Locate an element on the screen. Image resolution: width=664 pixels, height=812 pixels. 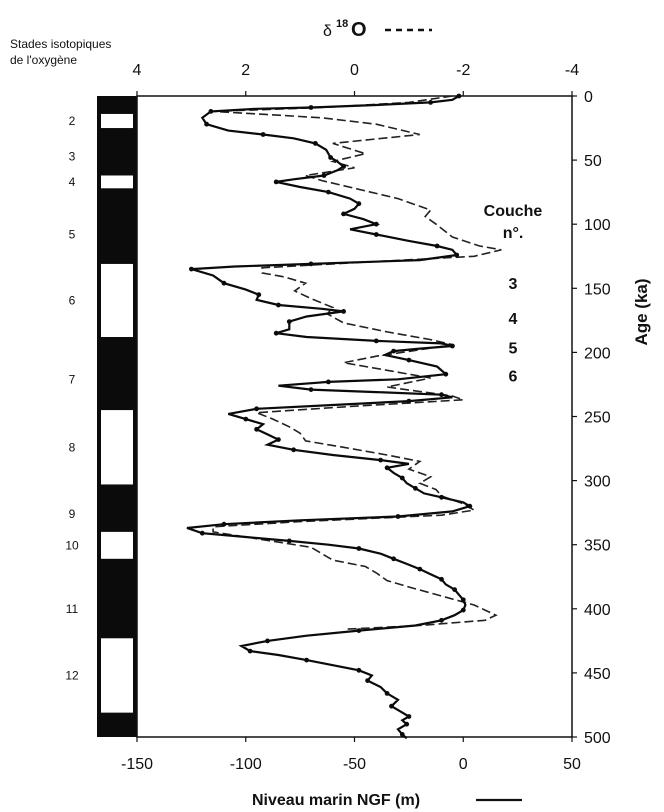
stage-label-12: 12 is located at coordinates (72, 675).